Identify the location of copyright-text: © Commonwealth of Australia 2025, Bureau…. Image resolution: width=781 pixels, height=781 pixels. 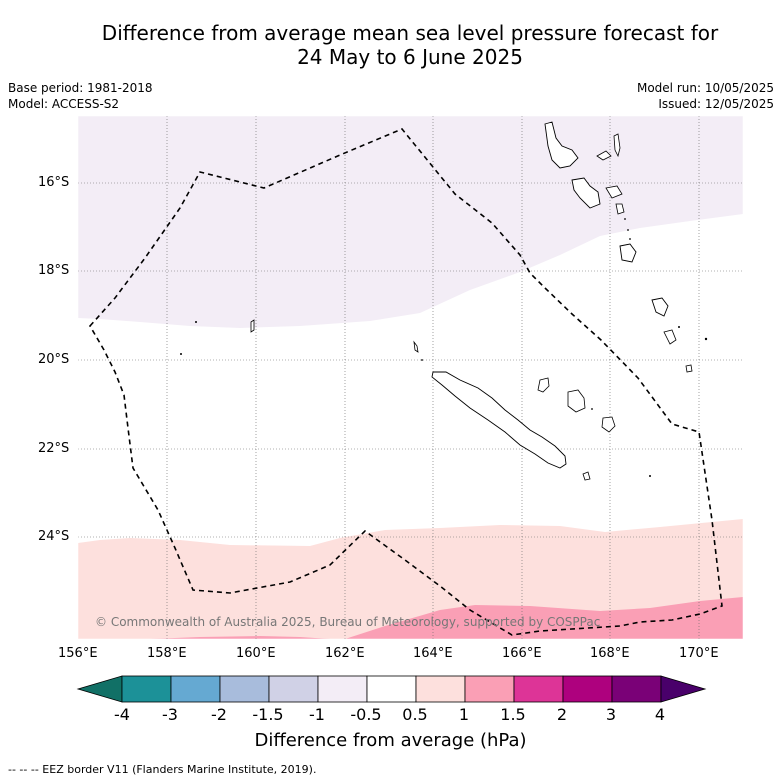
(348, 622).